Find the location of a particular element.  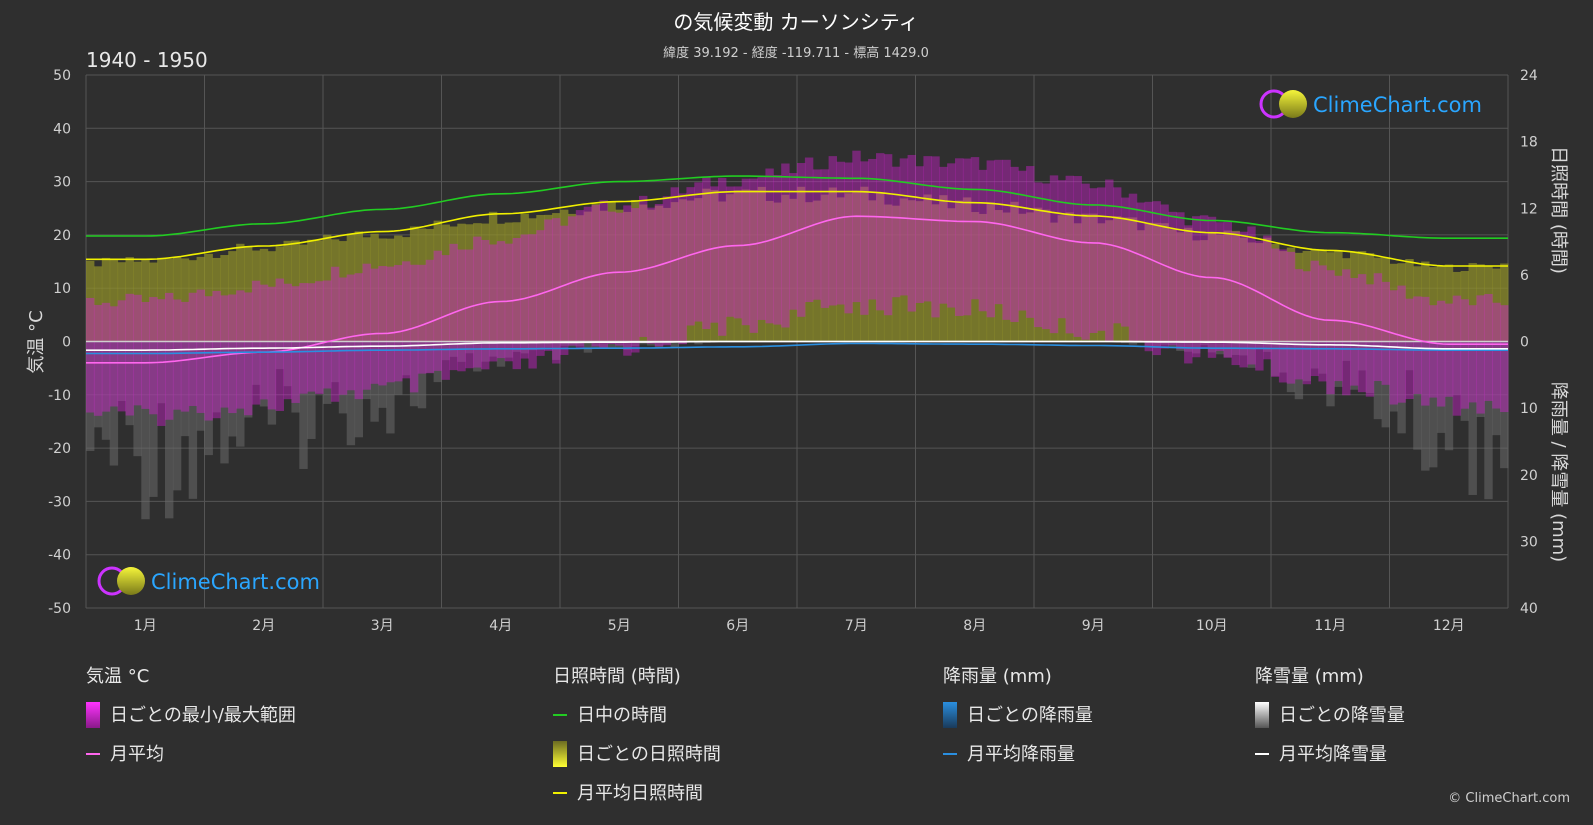

logo-sun-icon is located at coordinates (131, 581).